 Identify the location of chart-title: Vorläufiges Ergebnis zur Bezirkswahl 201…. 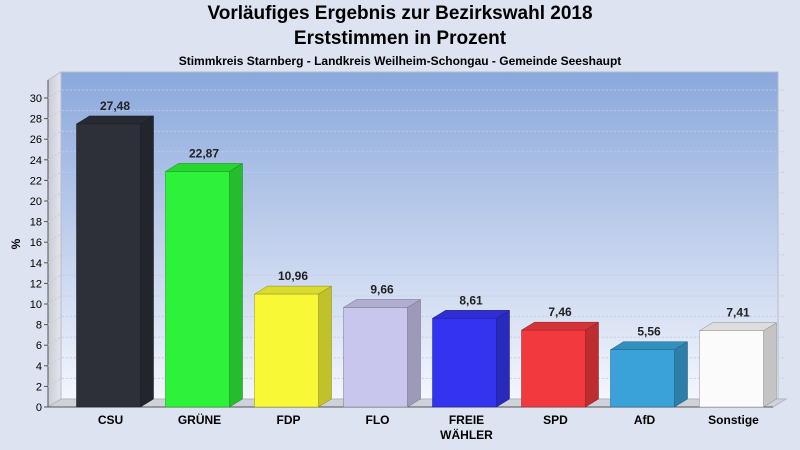
(400, 13).